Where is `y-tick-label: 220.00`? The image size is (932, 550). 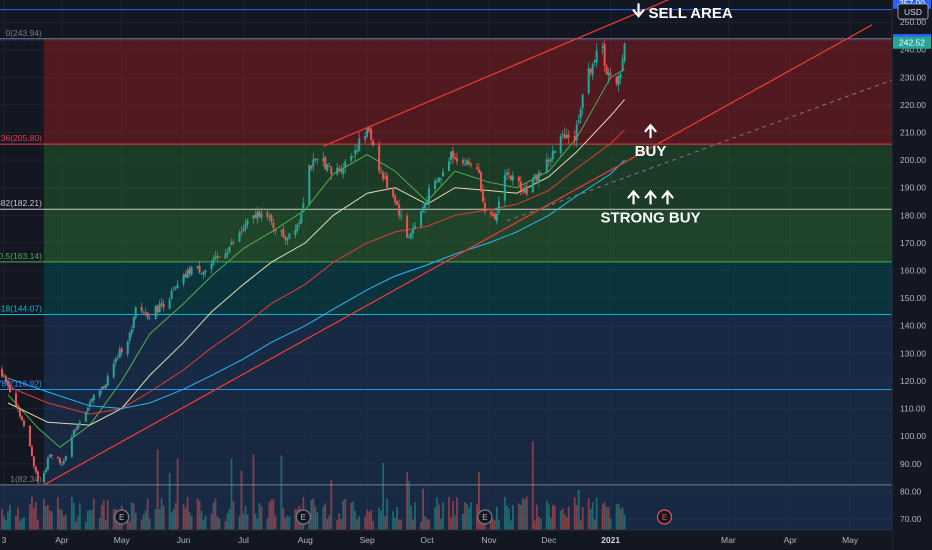
y-tick-label: 220.00 is located at coordinates (913, 105).